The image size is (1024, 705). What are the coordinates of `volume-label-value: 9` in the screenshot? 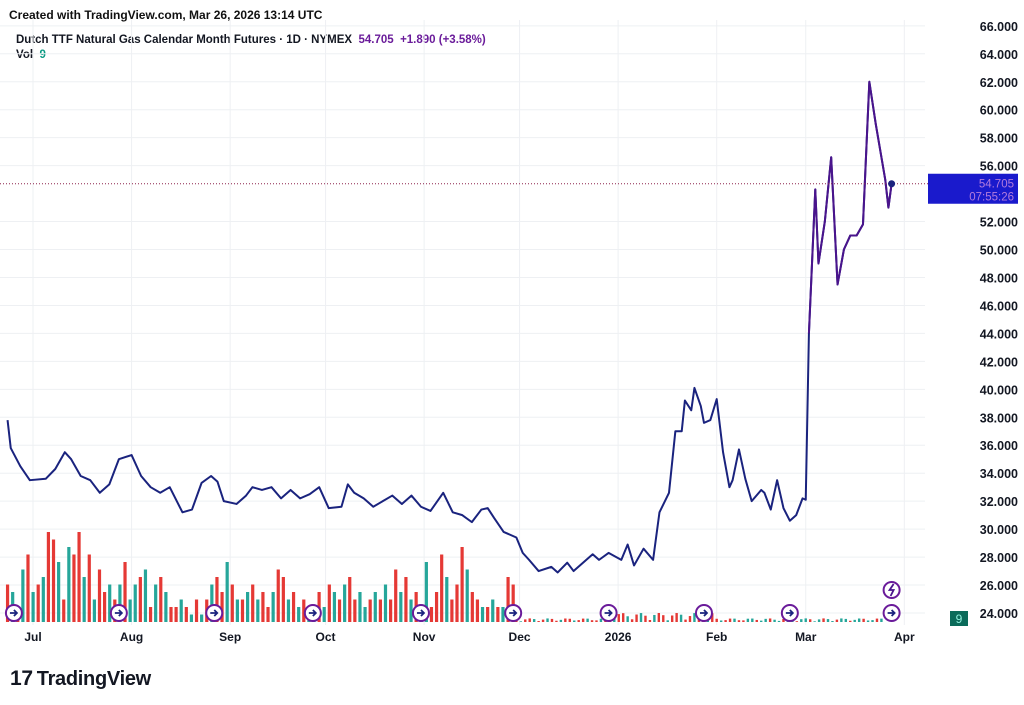 It's located at (959, 619).